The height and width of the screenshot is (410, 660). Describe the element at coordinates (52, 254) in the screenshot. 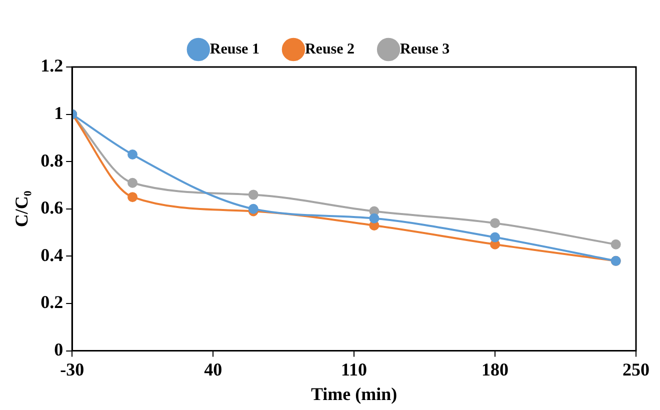

I see `y-tick-label: 0.4` at that location.